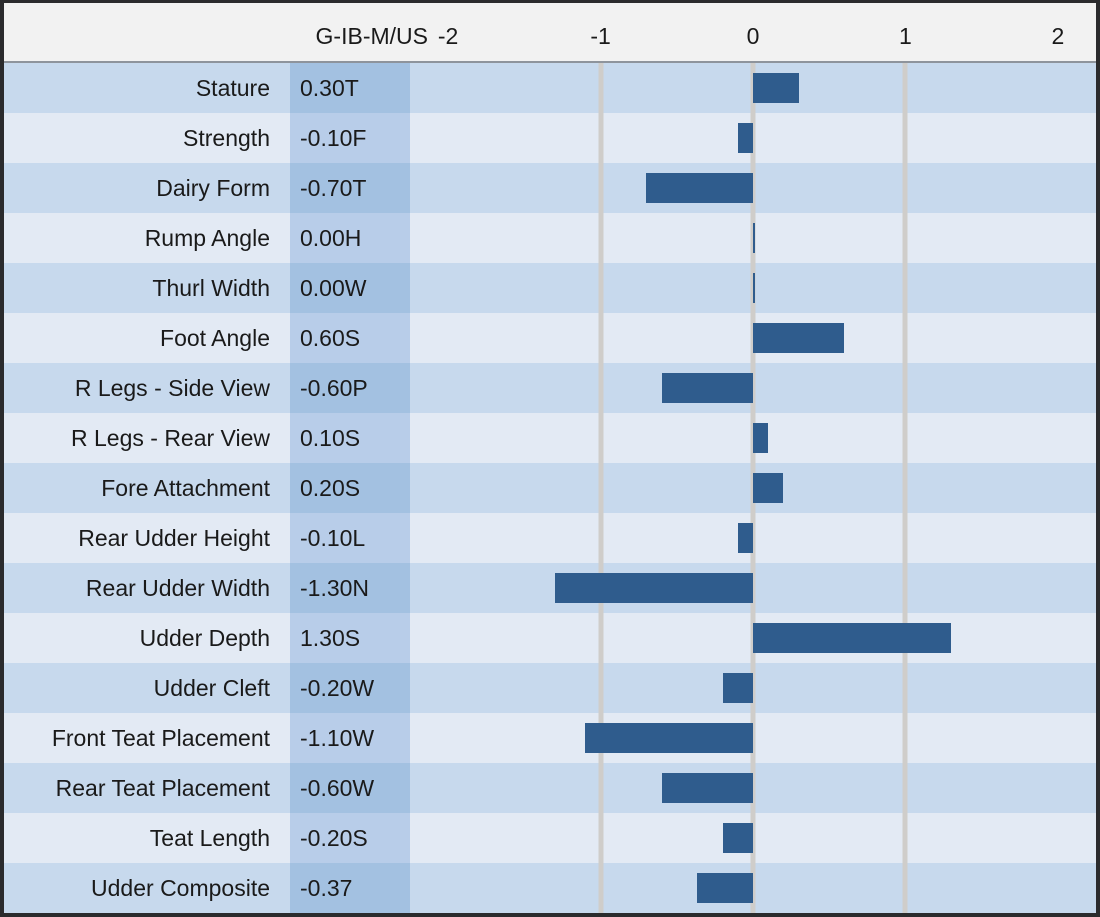 Image resolution: width=1100 pixels, height=917 pixels. I want to click on chart-title: G-IB-M/US, so click(371, 36).